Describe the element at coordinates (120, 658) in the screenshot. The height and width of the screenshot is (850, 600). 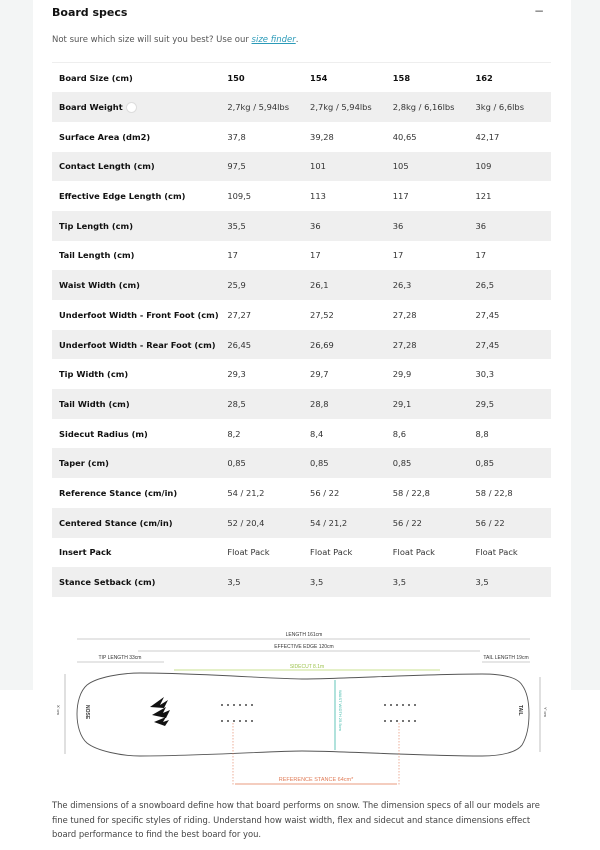
I see `tip-length-label: TIP LENGTH 33cm` at that location.